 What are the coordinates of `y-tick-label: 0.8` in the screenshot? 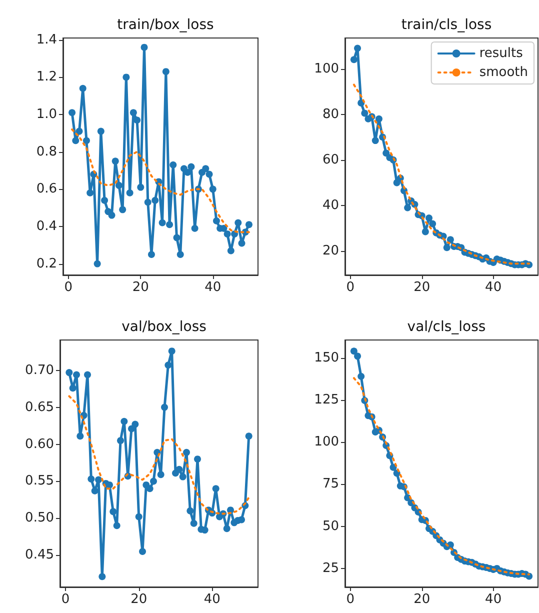 It's located at (46, 152).